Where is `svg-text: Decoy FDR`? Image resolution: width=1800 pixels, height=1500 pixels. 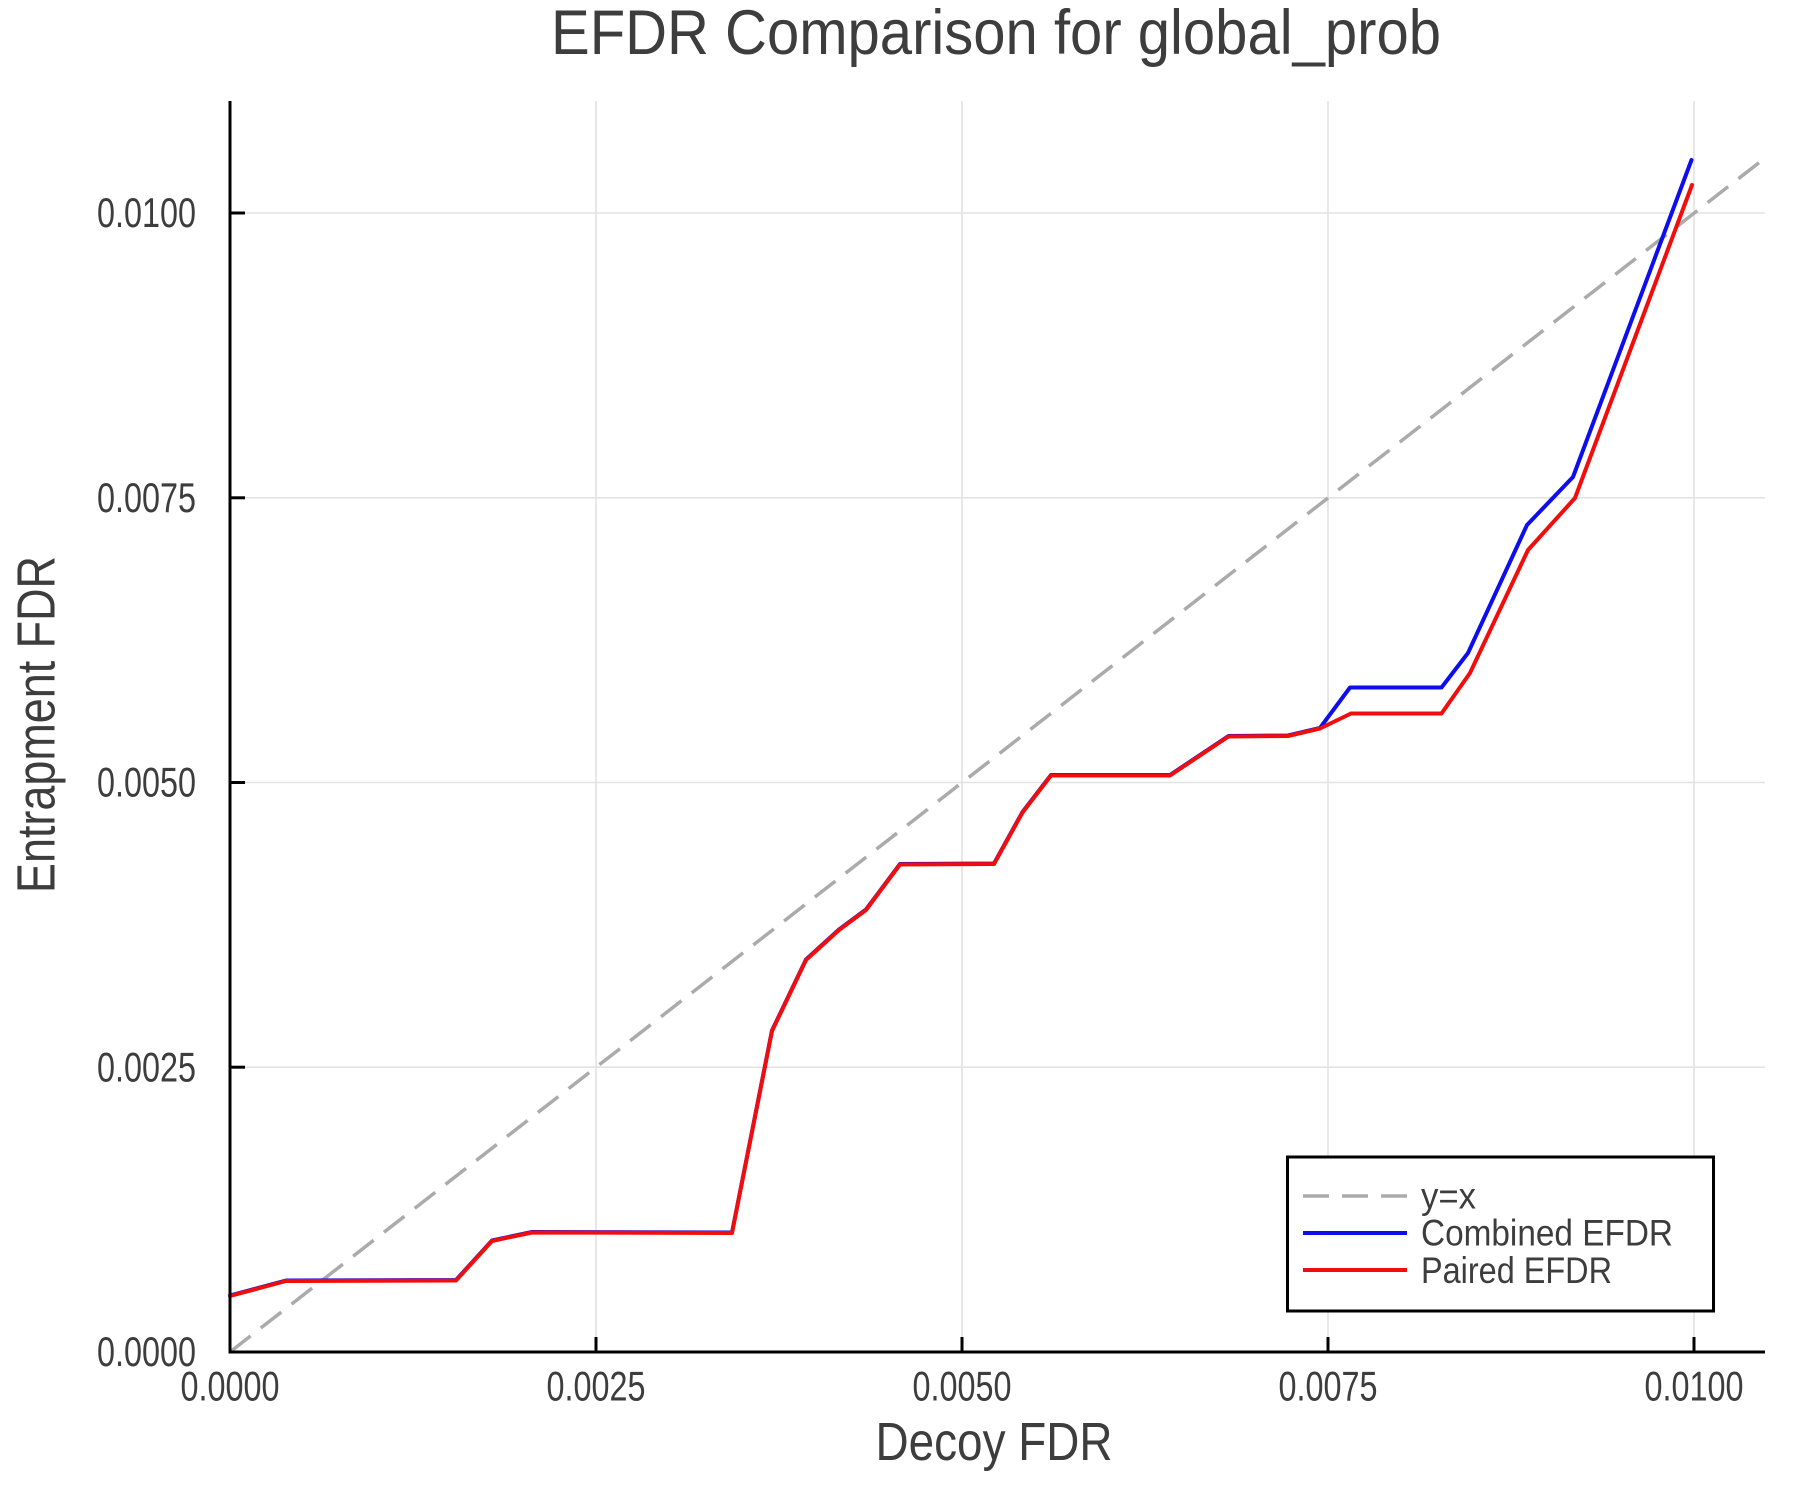 svg-text: Decoy FDR is located at coordinates (994, 1442).